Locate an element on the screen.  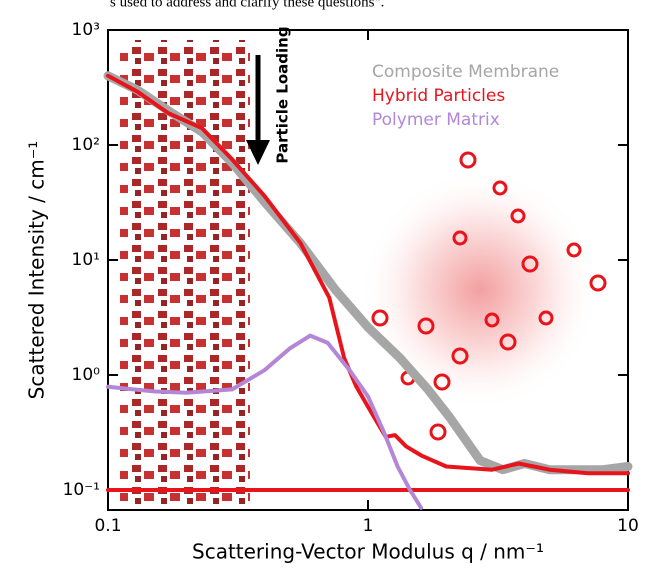
y-tick-label: 10⁰ is located at coordinates (86, 375).